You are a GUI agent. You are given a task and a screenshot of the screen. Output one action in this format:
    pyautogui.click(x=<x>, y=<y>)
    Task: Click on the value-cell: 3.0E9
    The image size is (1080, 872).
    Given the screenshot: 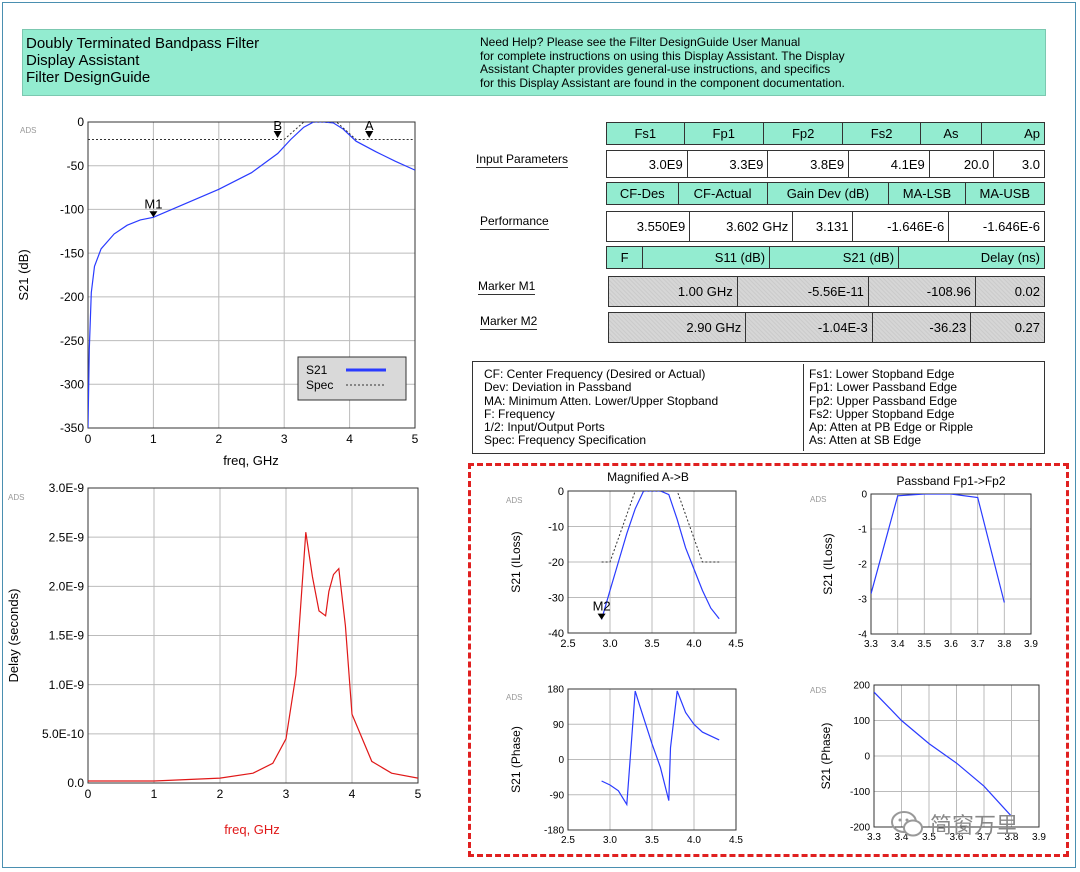 What is the action you would take?
    pyautogui.click(x=647, y=164)
    